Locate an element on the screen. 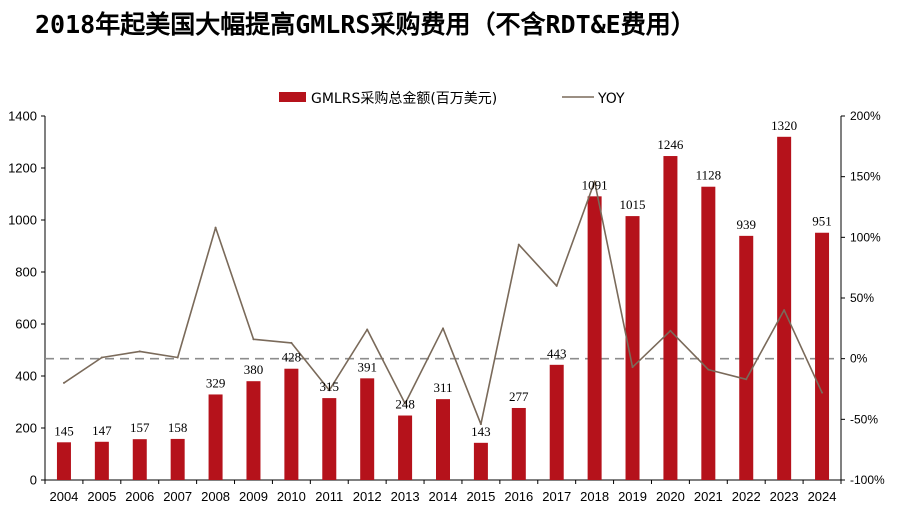  x-tick-label-2009: 2009 is located at coordinates (253, 496).